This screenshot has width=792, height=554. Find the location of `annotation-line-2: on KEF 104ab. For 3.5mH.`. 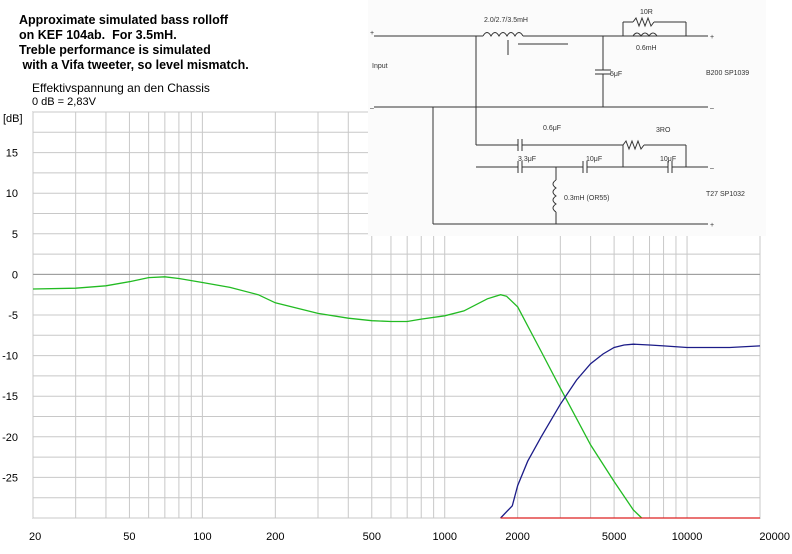

annotation-line-2: on KEF 104ab. For 3.5mH. is located at coordinates (98, 35).